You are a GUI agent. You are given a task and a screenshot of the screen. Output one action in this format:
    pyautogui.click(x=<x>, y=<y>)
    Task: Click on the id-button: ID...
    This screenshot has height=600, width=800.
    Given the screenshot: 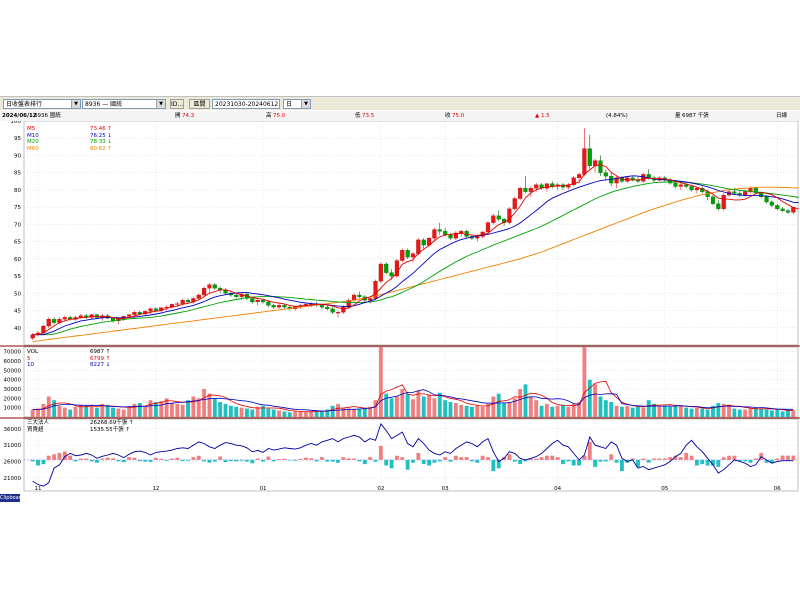 What is the action you would take?
    pyautogui.click(x=177, y=104)
    